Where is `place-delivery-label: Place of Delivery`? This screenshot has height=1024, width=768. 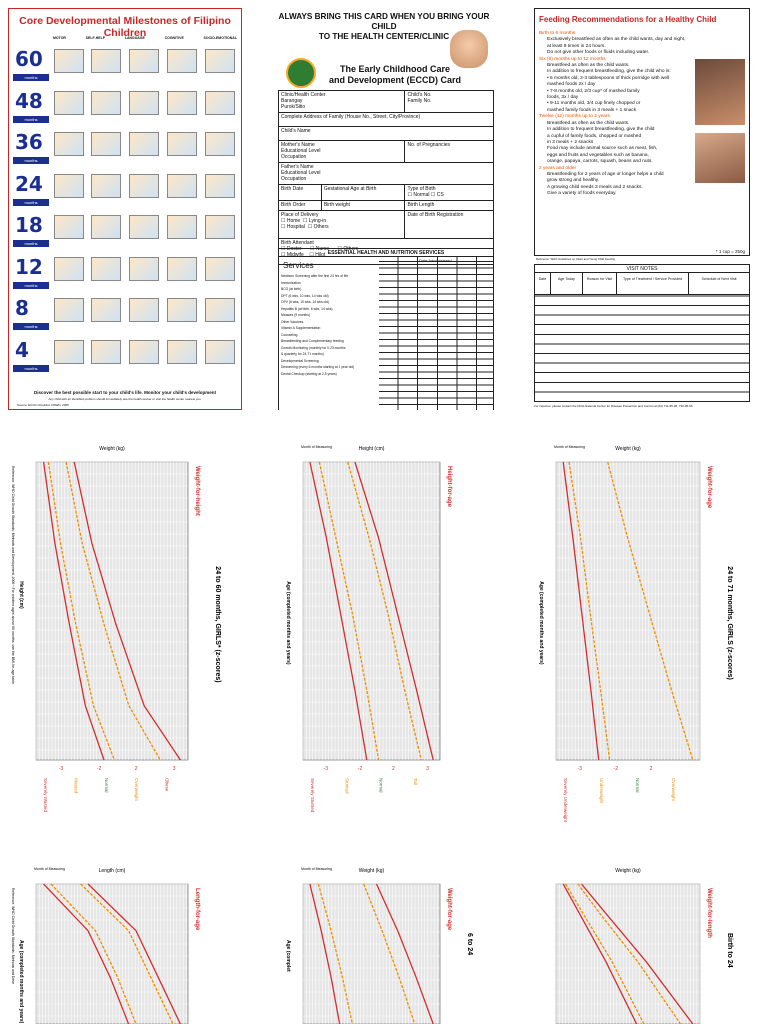 place-delivery-label: Place of Delivery is located at coordinates (300, 215).